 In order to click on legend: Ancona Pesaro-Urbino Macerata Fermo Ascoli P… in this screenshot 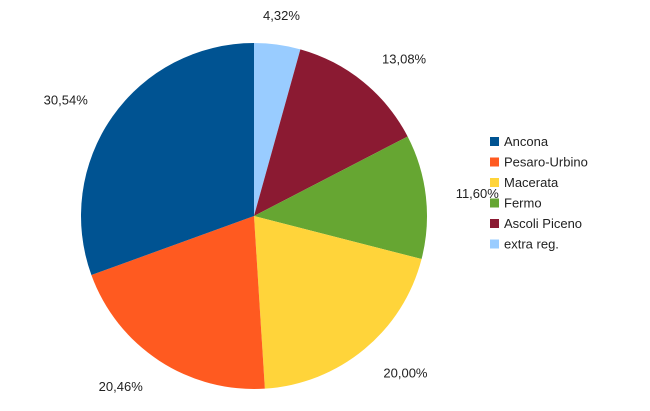, I will do `click(539, 193)`.